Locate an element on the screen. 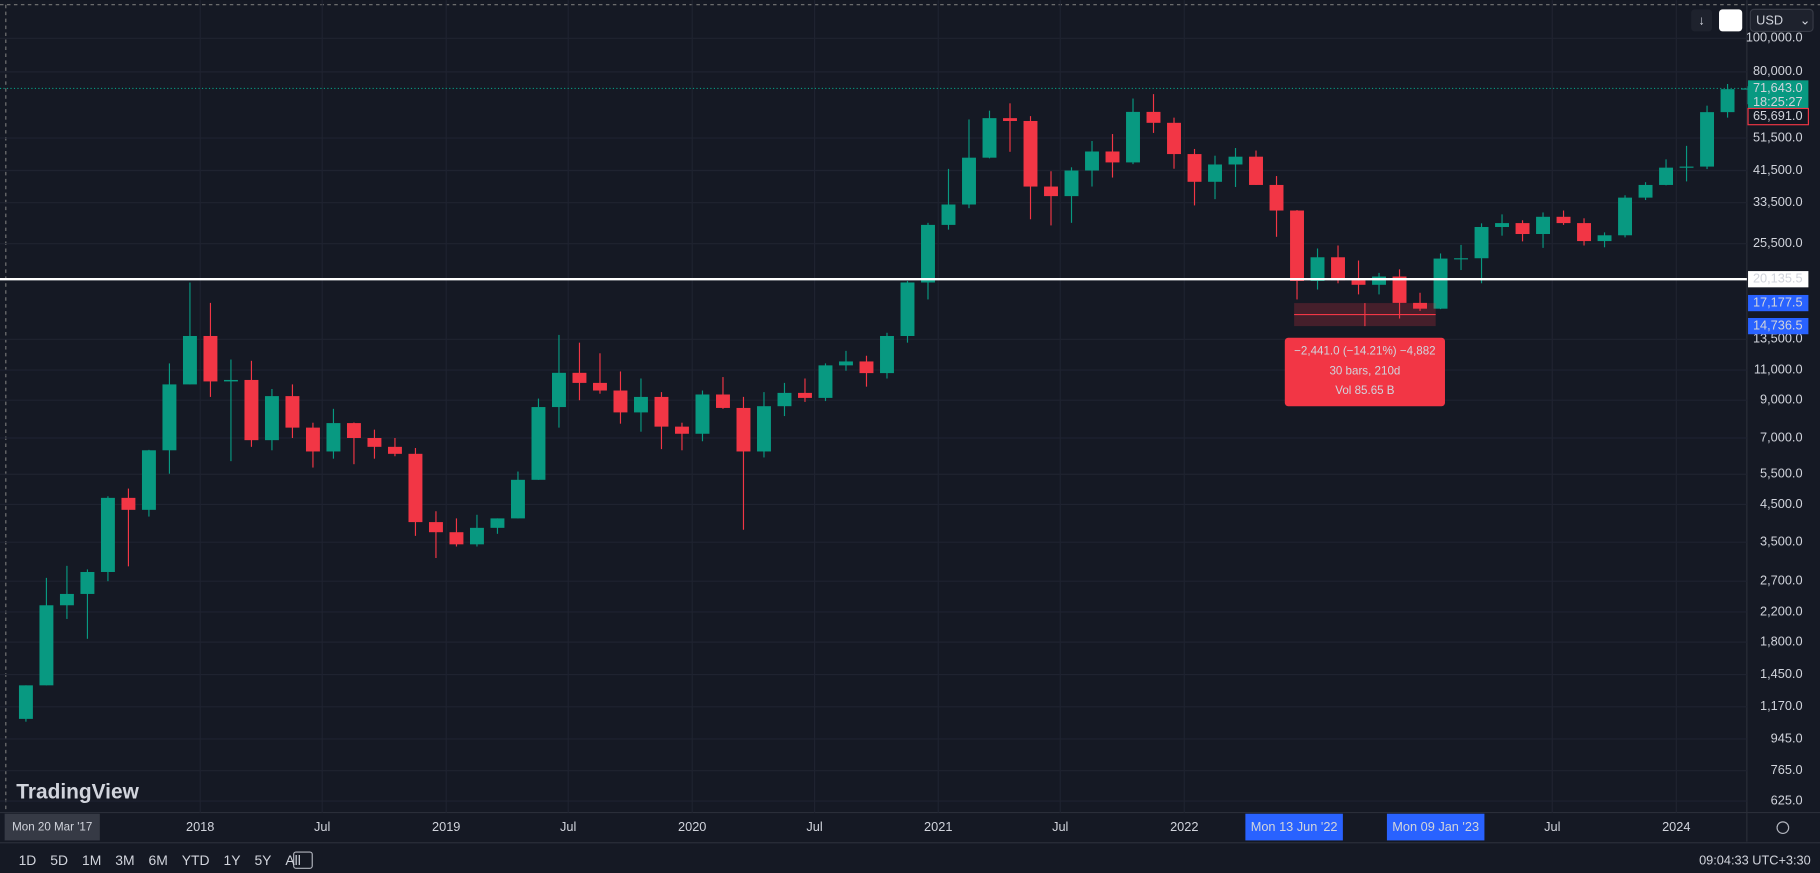 The height and width of the screenshot is (873, 1820). currency-button is located at coordinates (1781, 20).